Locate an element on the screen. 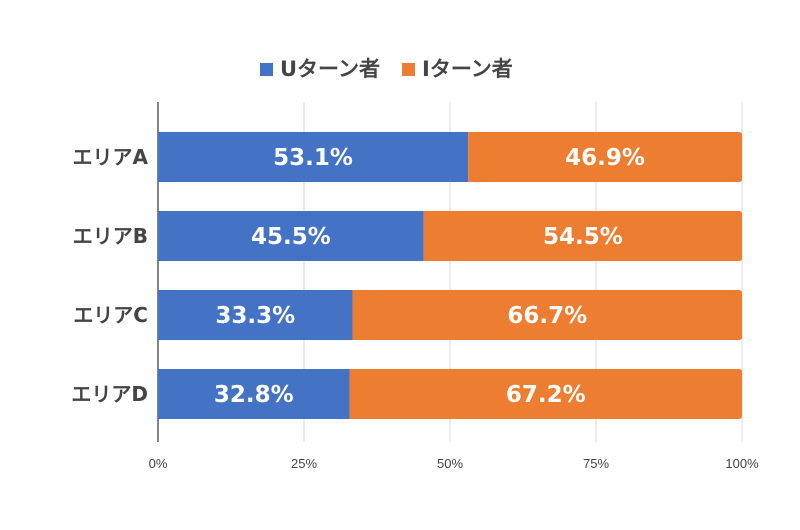  legend: Uターン者 Iターン者 is located at coordinates (386, 69).